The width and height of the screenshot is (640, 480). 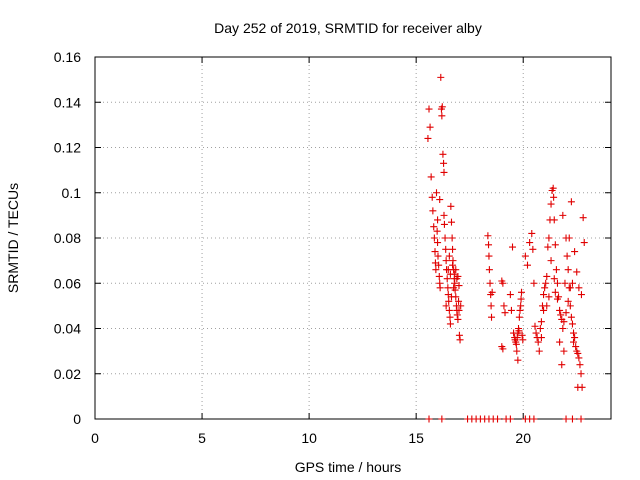 I want to click on y-tick-label: 0.12, so click(x=67, y=148).